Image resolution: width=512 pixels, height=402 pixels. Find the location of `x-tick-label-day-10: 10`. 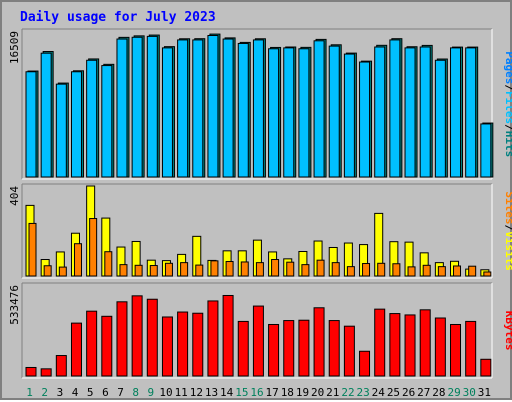

x-tick-label-day-10: 10 is located at coordinates (165, 392).